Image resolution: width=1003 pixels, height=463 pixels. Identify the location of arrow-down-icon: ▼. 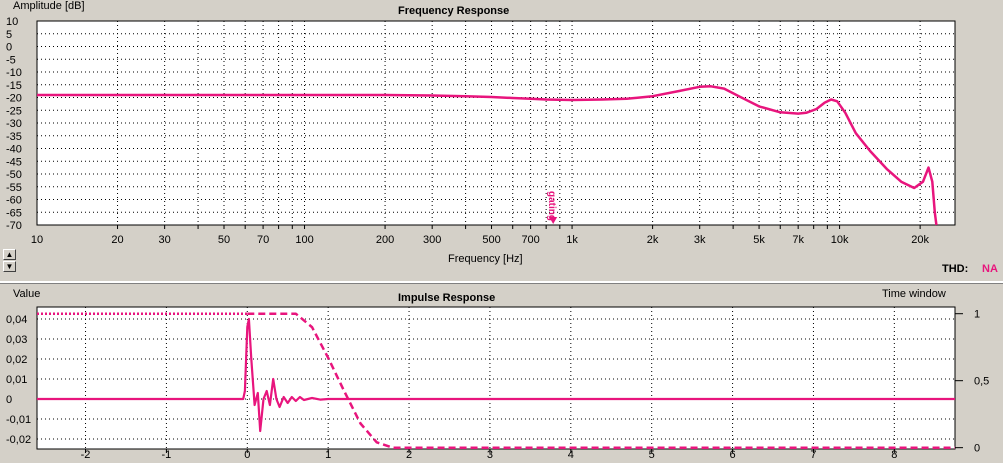
(9, 266).